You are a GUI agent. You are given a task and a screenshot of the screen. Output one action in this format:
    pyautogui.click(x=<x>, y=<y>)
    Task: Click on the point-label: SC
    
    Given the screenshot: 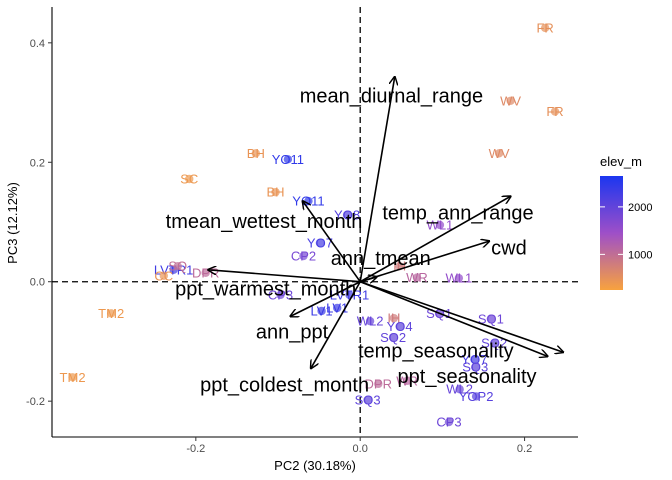 What is the action you would take?
    pyautogui.click(x=189, y=179)
    